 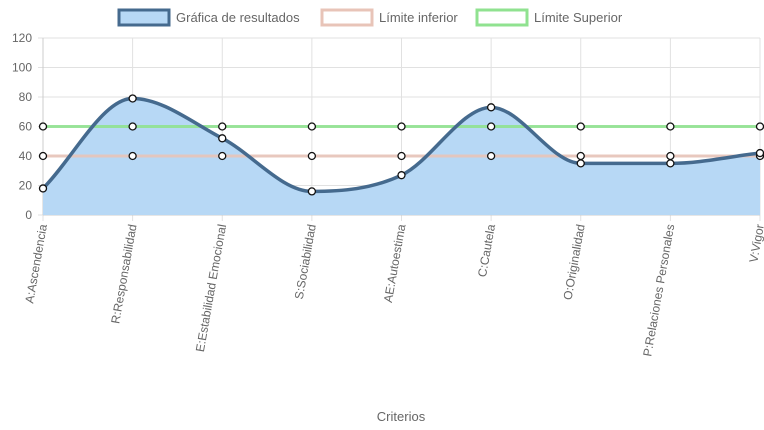 What do you see at coordinates (395, 263) in the screenshot?
I see `x-tick-label: AE:Autoestima` at bounding box center [395, 263].